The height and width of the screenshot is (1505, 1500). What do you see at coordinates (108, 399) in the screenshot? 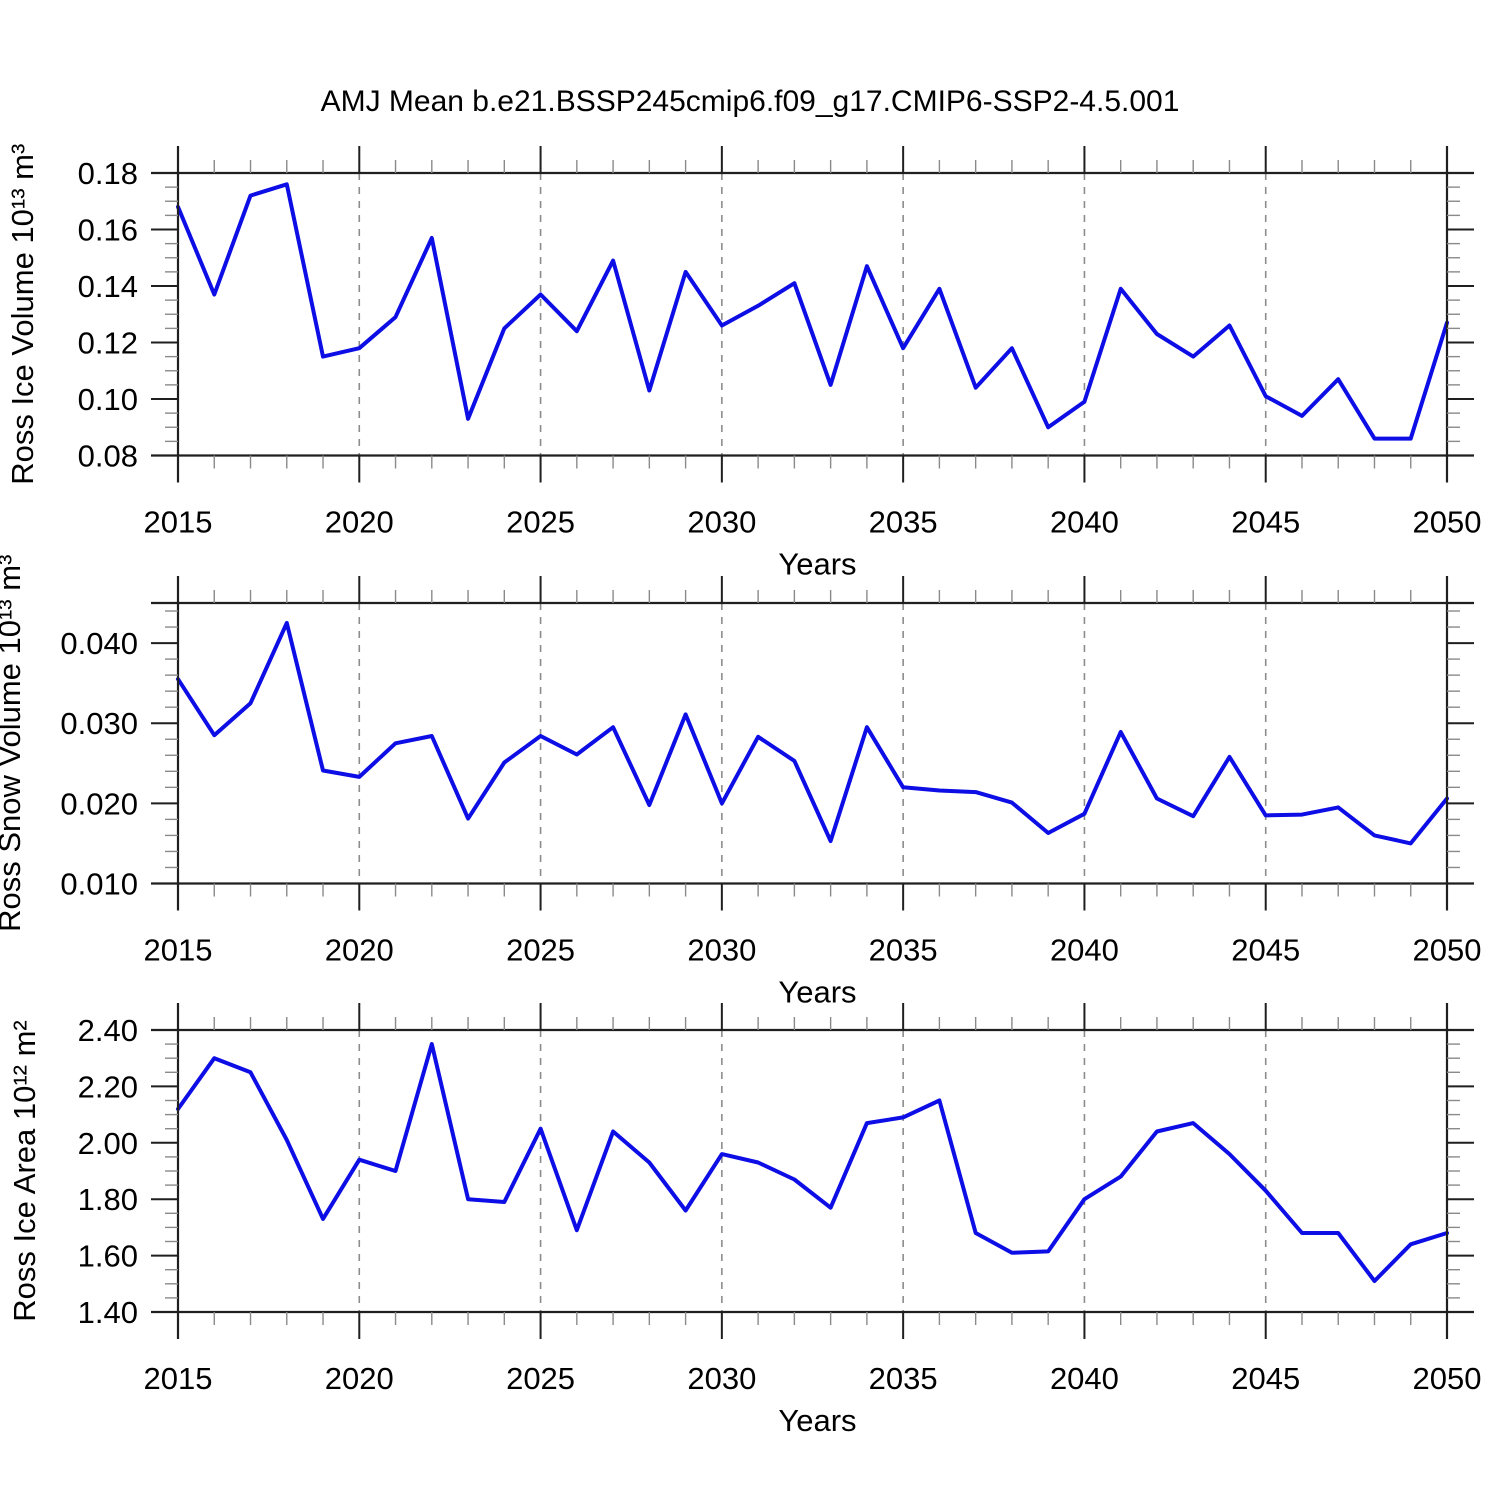
I see `y-tick-label: 0.10` at bounding box center [108, 399].